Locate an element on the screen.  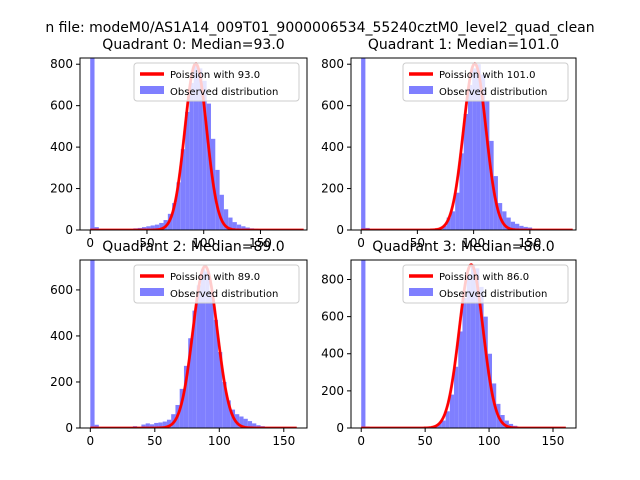
legend: Poission with 101.0 Observed distribution is located at coordinates (485, 82).